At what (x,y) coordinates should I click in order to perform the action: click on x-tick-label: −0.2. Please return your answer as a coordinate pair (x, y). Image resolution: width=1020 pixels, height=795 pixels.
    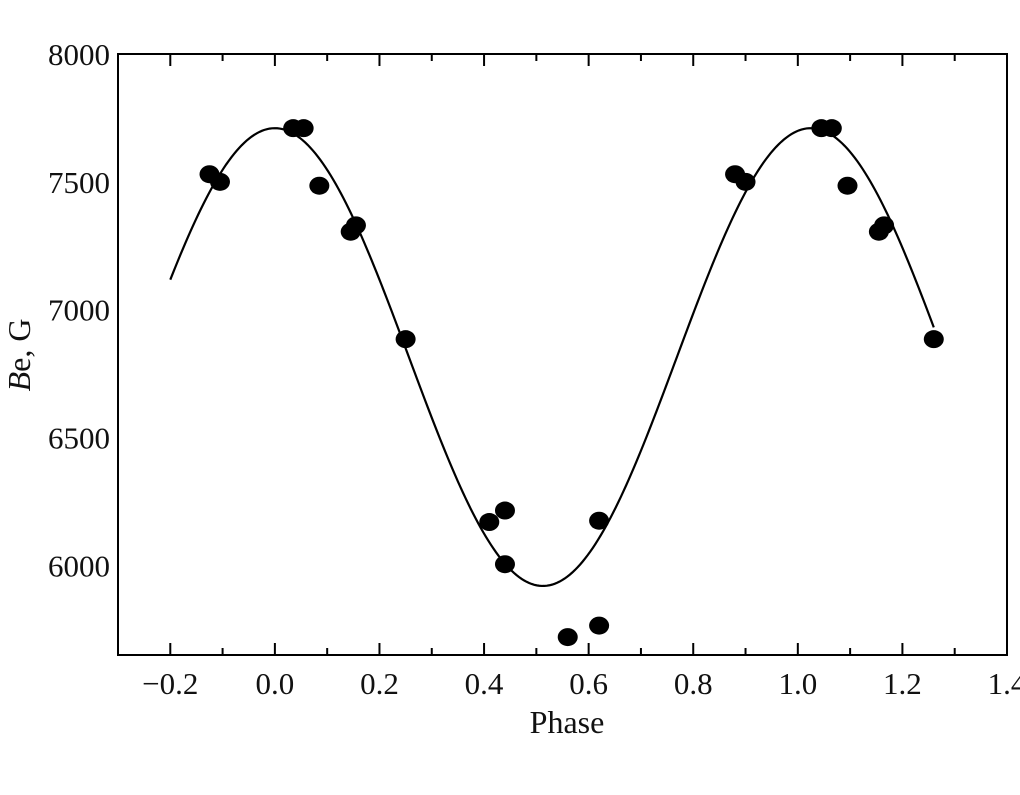
    Looking at the image, I should click on (170, 683).